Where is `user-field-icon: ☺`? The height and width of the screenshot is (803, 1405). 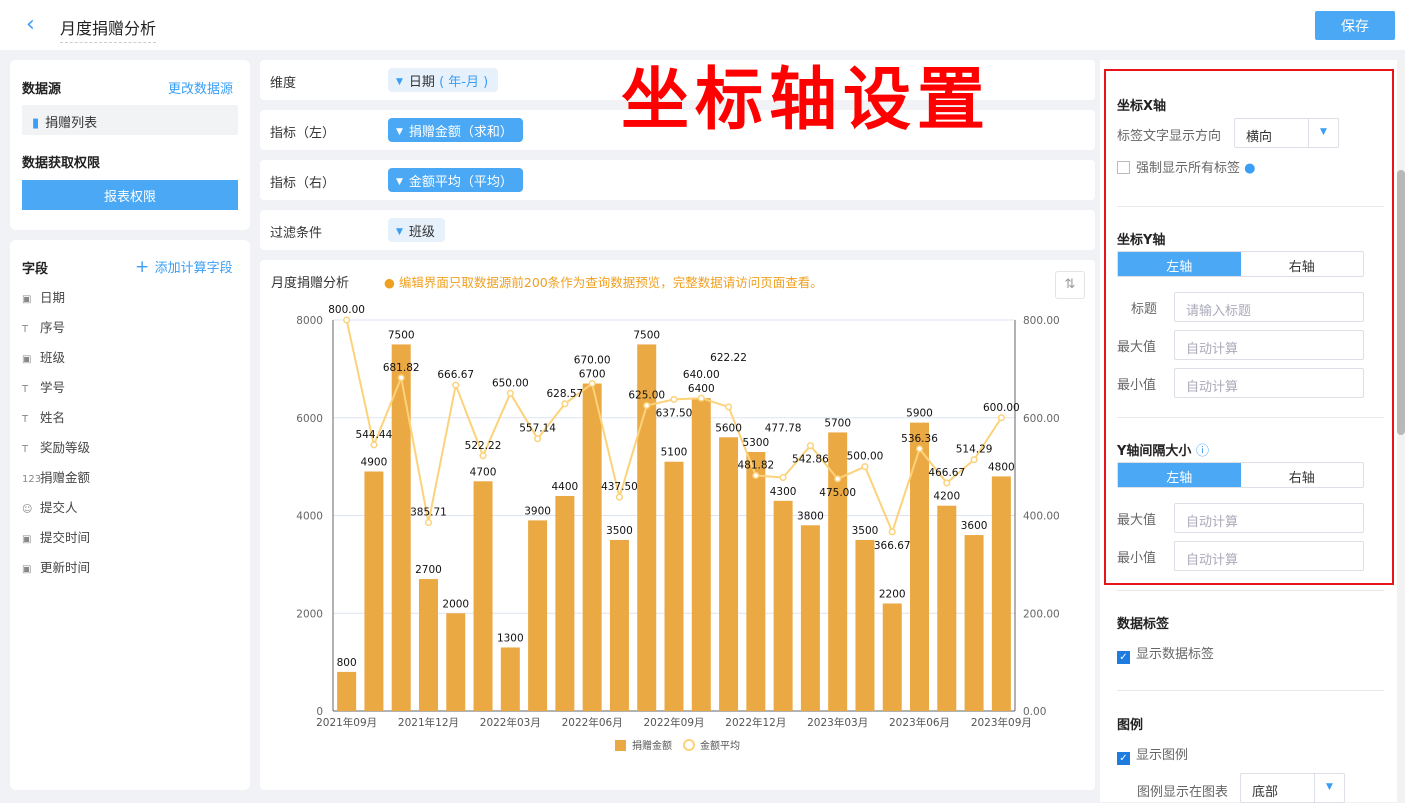 user-field-icon: ☺ is located at coordinates (27, 509).